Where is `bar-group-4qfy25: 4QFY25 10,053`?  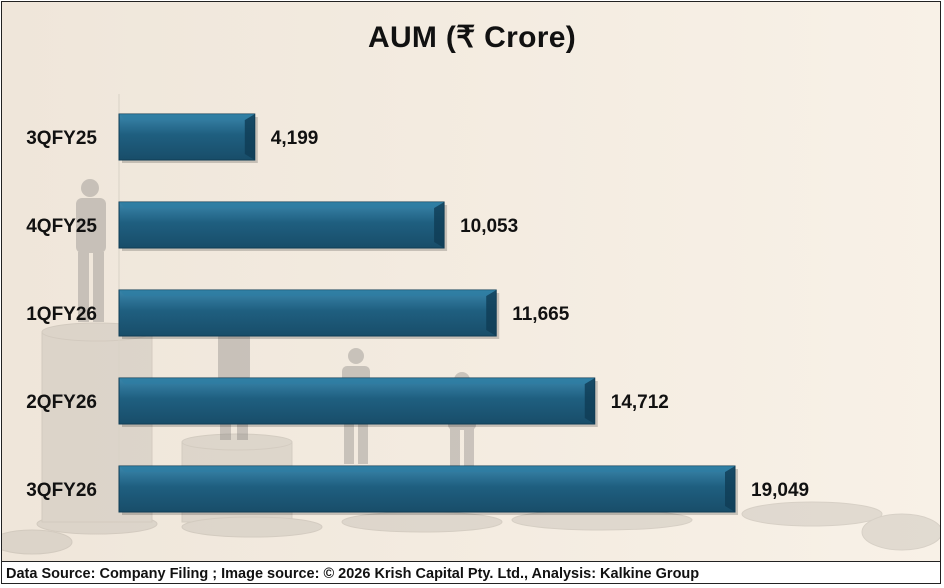
bar-group-4qfy25: 4QFY25 10,053 is located at coordinates (272, 226).